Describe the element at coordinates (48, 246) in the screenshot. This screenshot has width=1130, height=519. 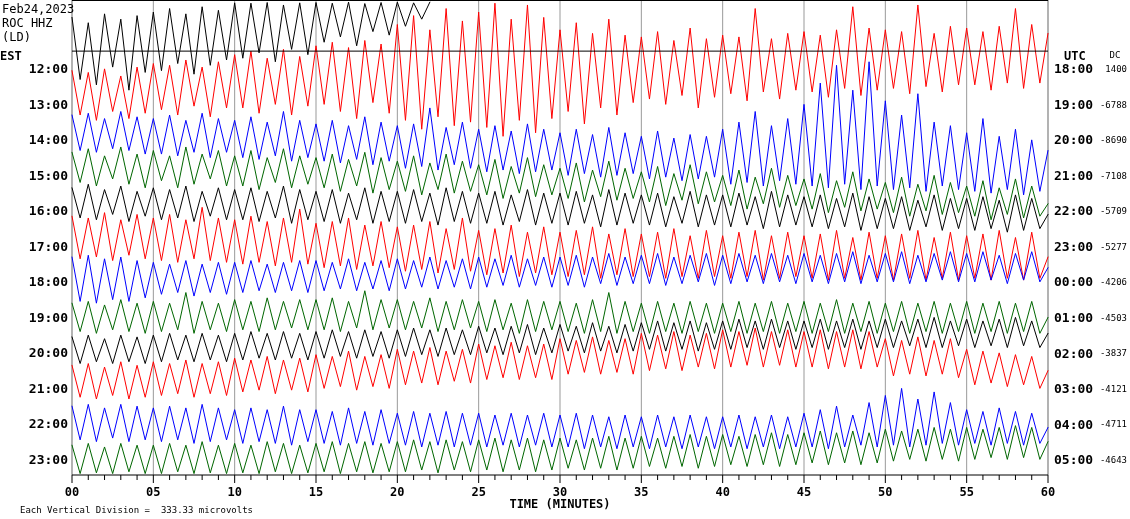
I see `y-tick-label: 17:00` at that location.